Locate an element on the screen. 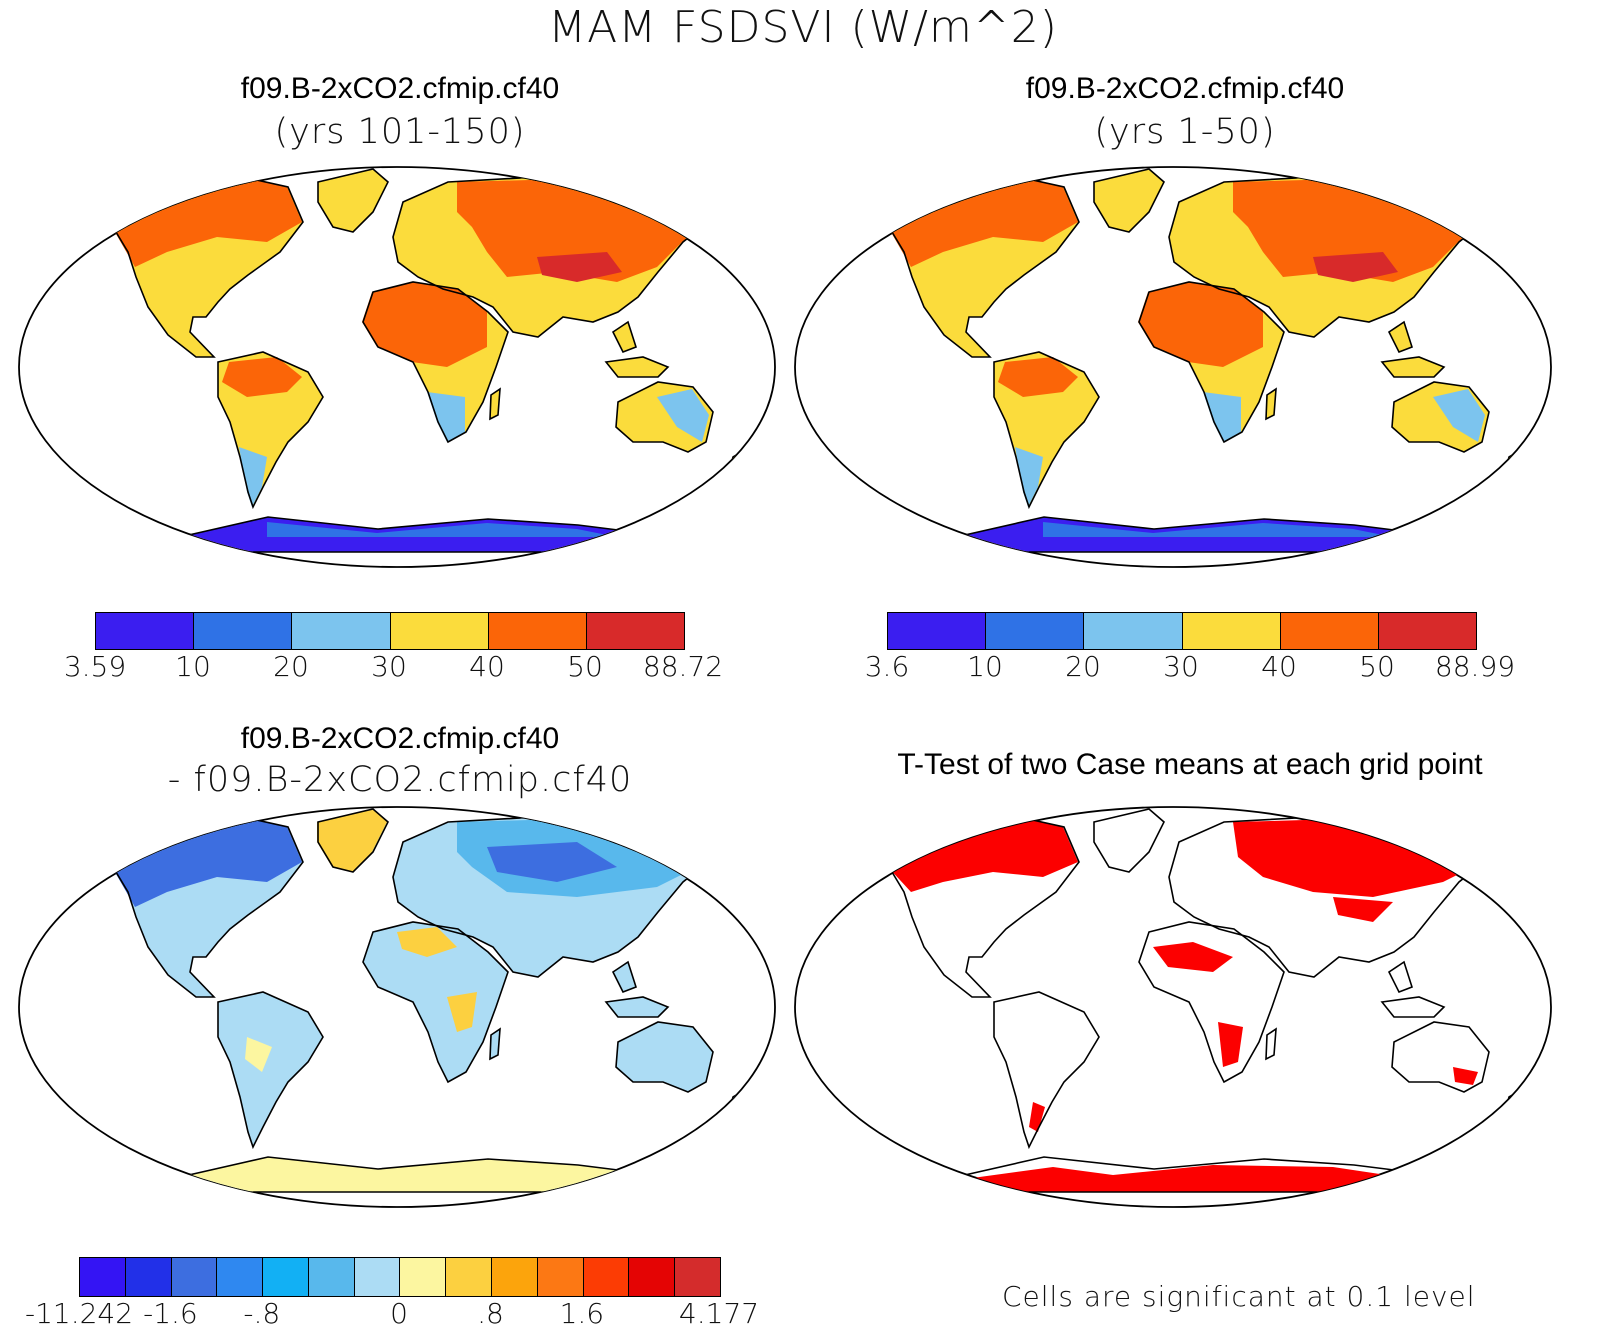 Image resolution: width=1606 pixels, height=1330 pixels. colorbar-3-tick-label: -1.6 is located at coordinates (170, 1313).